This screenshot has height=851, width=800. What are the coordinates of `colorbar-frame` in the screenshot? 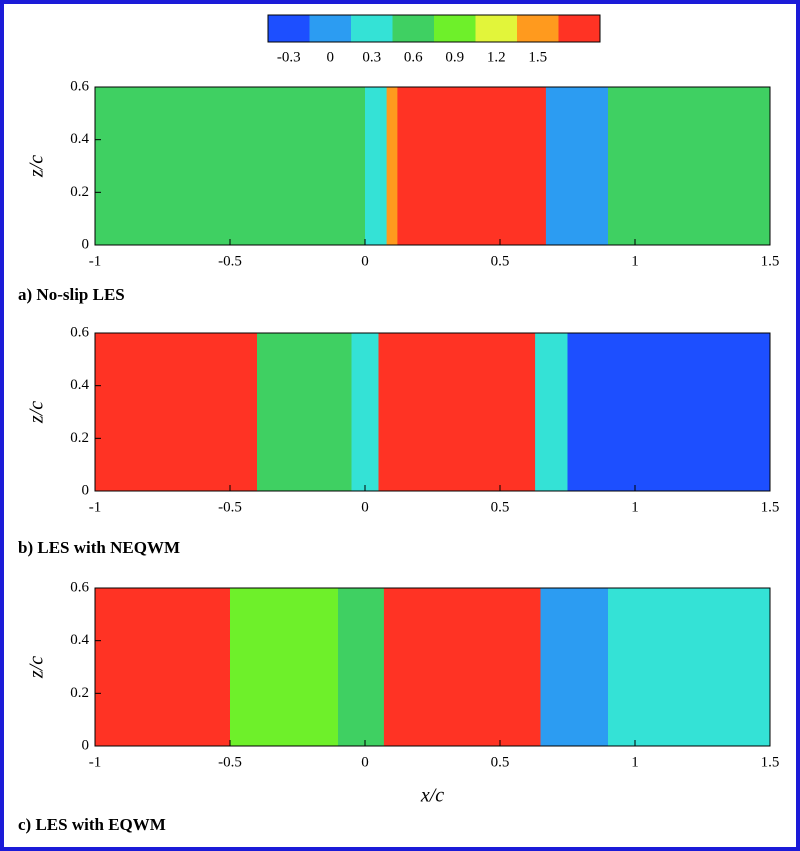 It's located at (434, 28).